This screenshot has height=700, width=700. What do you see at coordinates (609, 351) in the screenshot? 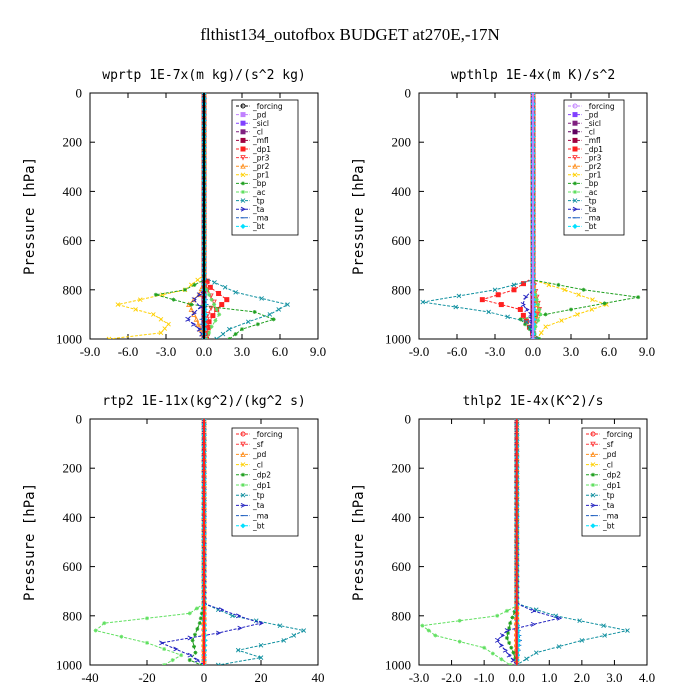
I see `x-tick-label: 6.0` at bounding box center [609, 351].